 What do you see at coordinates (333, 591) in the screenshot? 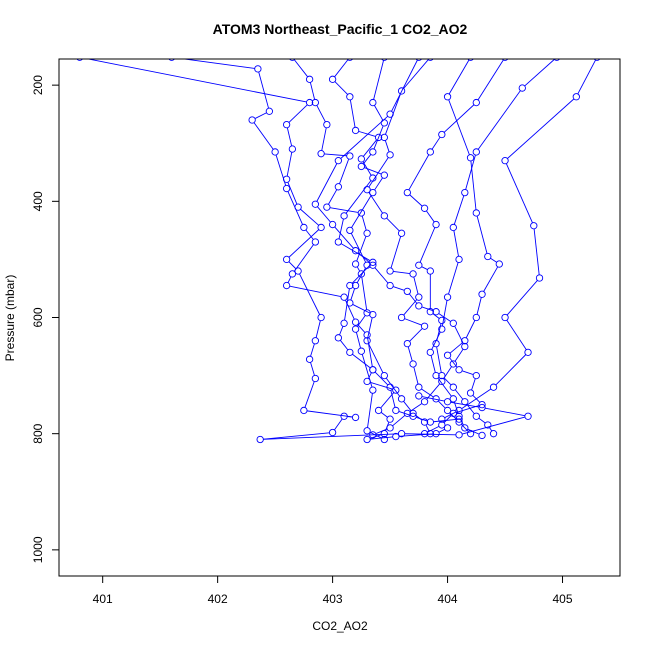
I see `x-axis: 401 402 403 404 405` at bounding box center [333, 591].